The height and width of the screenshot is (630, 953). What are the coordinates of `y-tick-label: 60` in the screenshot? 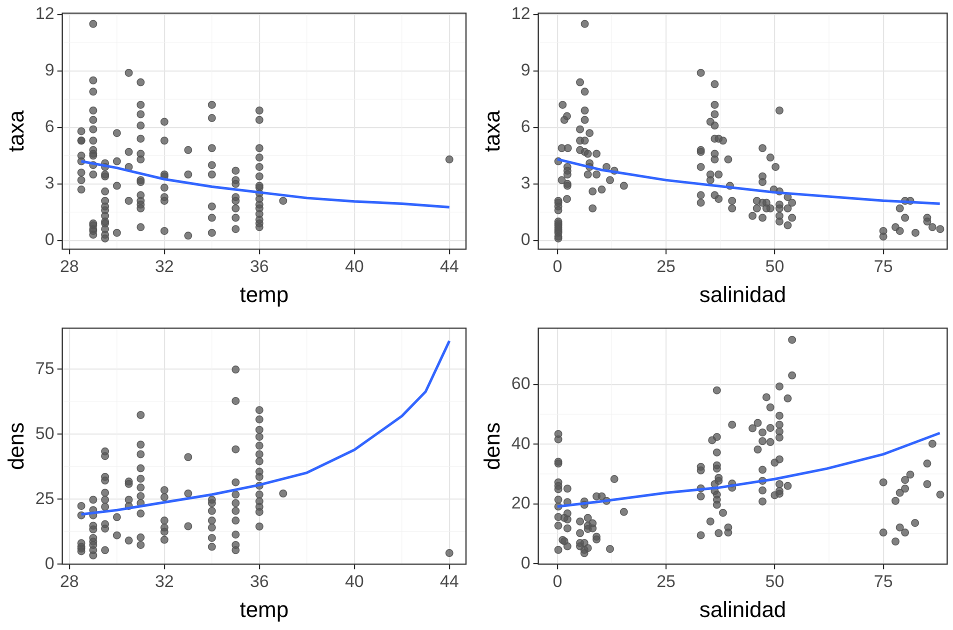 It's located at (520, 384).